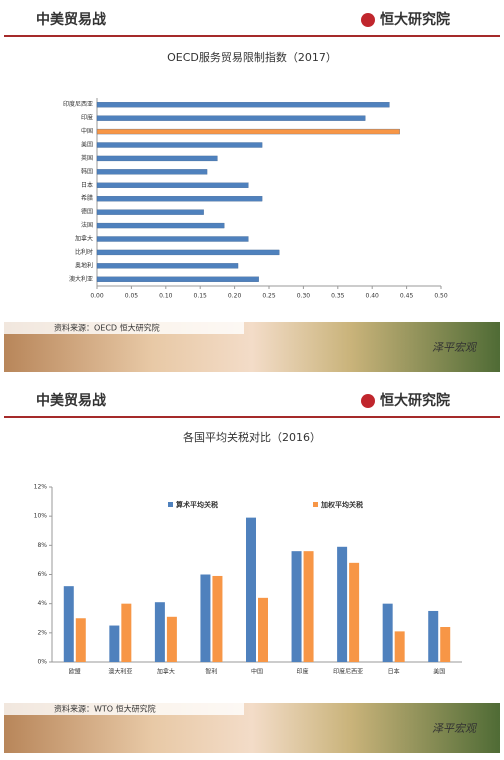 Image resolution: width=504 pixels, height=760 pixels. I want to click on x-tick-label: 印度尼西亚, so click(348, 672).